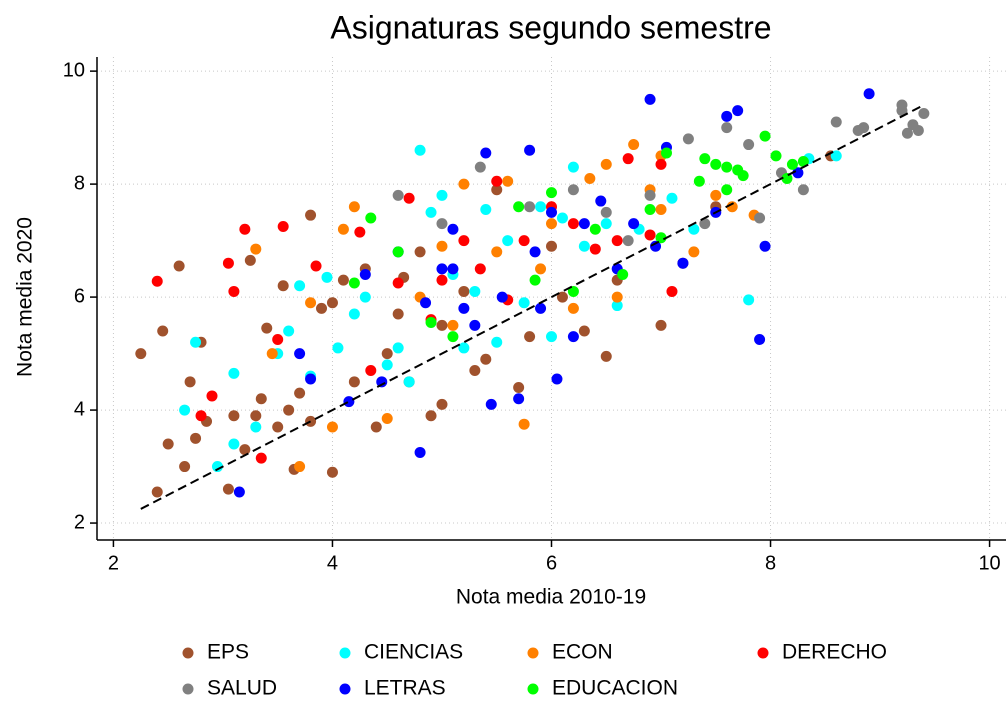 Image resolution: width=1008 pixels, height=702 pixels. Describe the element at coordinates (25, 297) in the screenshot. I see `y-axis-label: Nota media 2020` at that location.